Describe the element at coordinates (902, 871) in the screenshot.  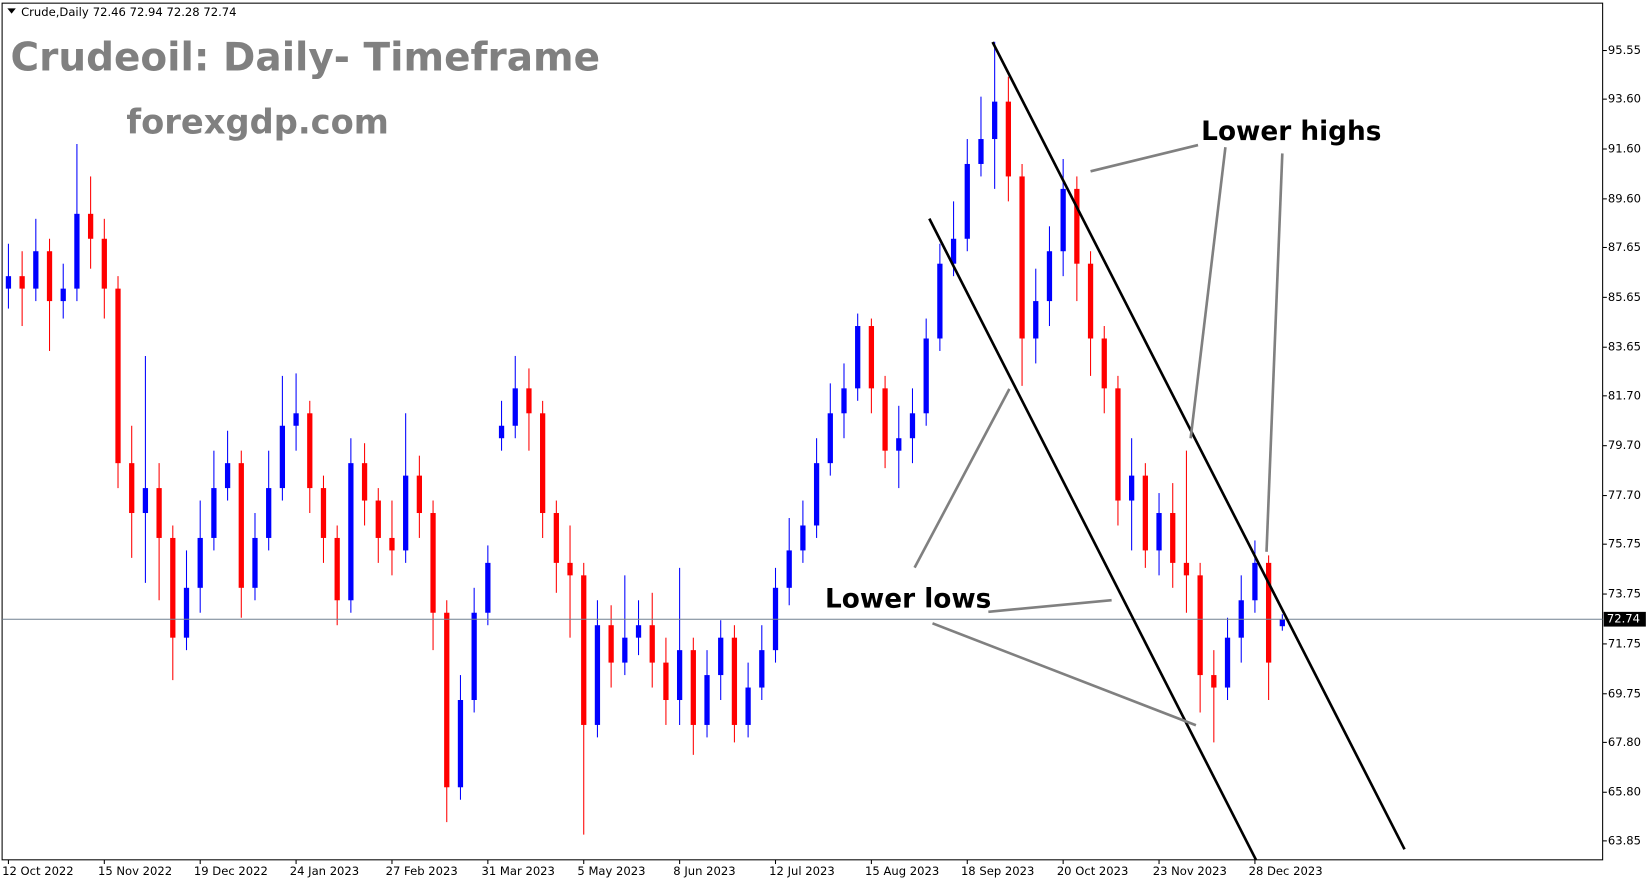
I see `x-tick-label: 15 Aug 2023` at that location.